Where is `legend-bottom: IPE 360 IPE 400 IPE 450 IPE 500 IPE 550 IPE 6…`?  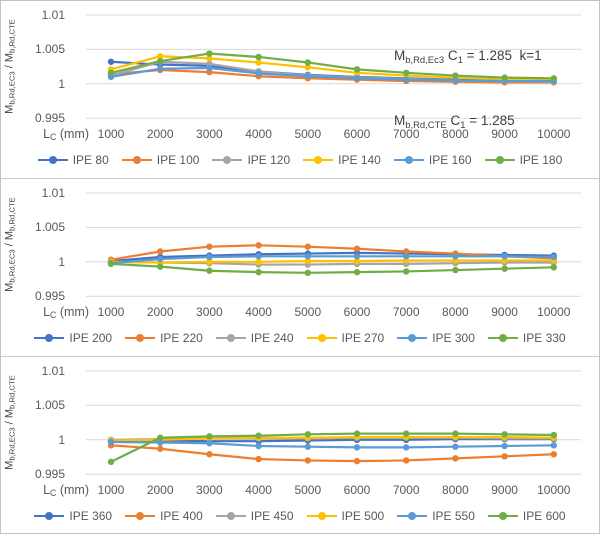 legend-bottom: IPE 360 IPE 400 IPE 450 IPE 500 IPE 550 IPE 6… is located at coordinates (300, 516).